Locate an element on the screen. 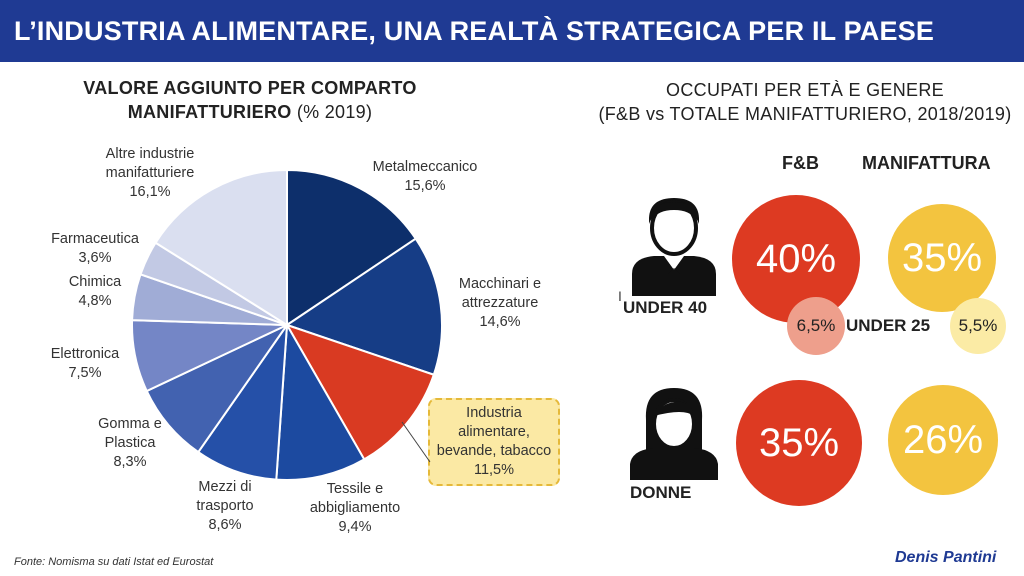  label-tess-value: 9,4% is located at coordinates (355, 527).